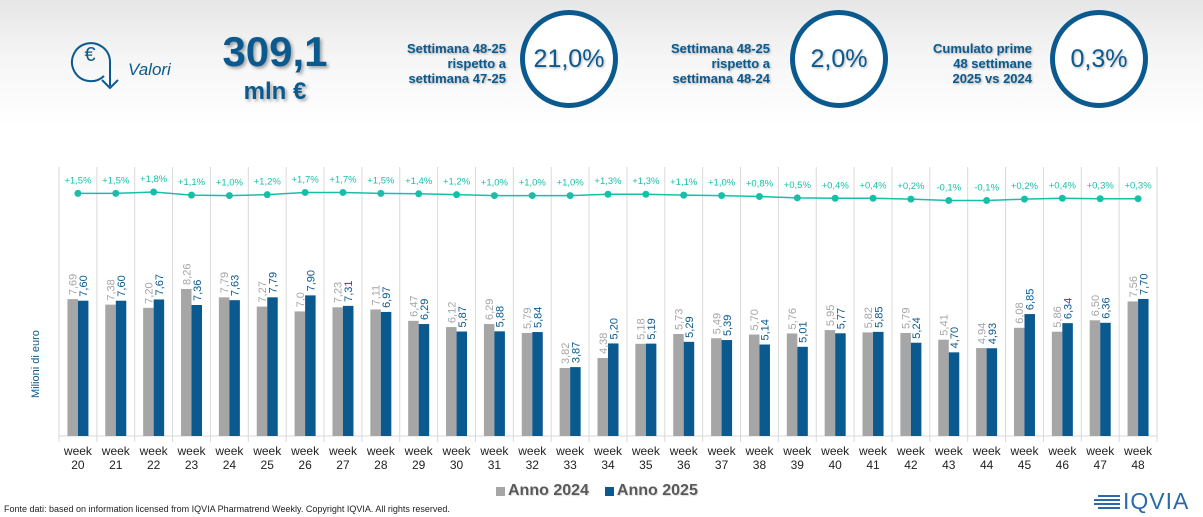 The height and width of the screenshot is (517, 1203). What do you see at coordinates (236, 285) in the screenshot?
I see `bar-label-2025: 7,63` at bounding box center [236, 285].